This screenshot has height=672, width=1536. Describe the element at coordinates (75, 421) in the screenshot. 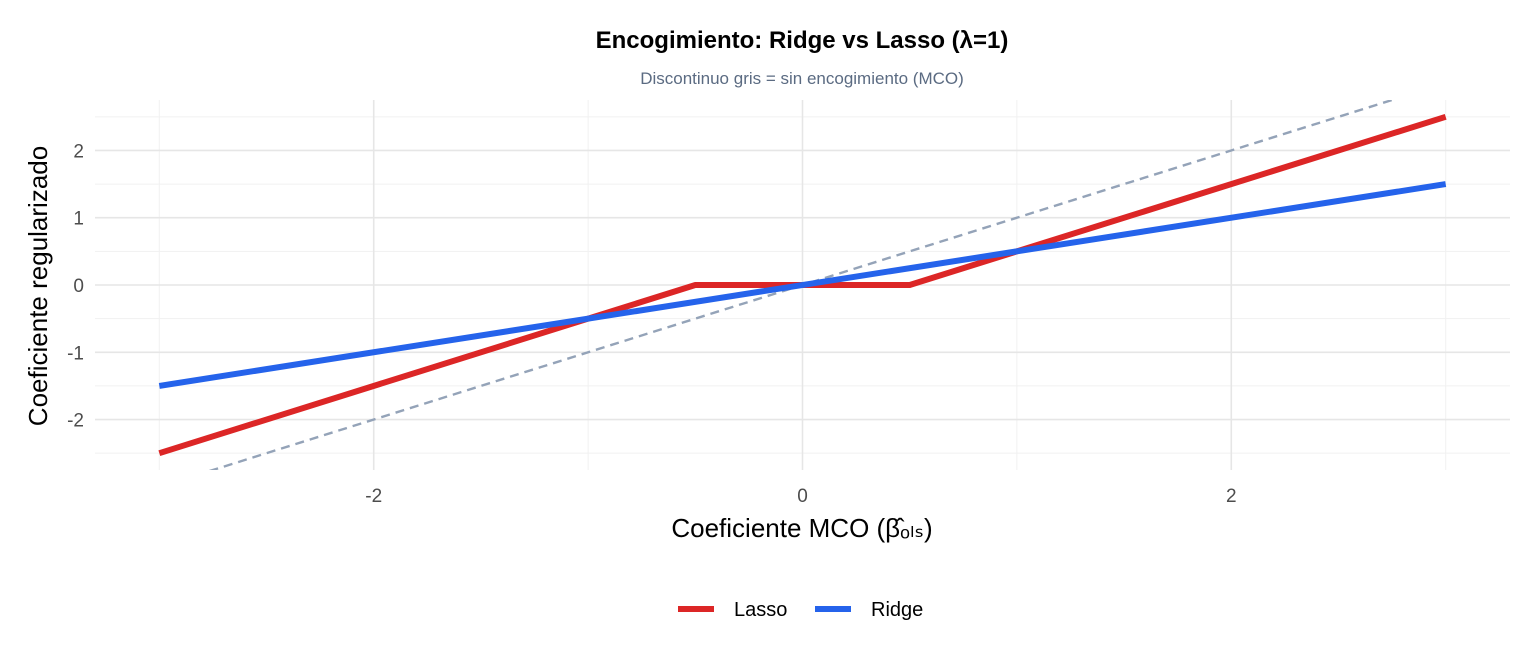

I see `y-tick-label: -2` at that location.